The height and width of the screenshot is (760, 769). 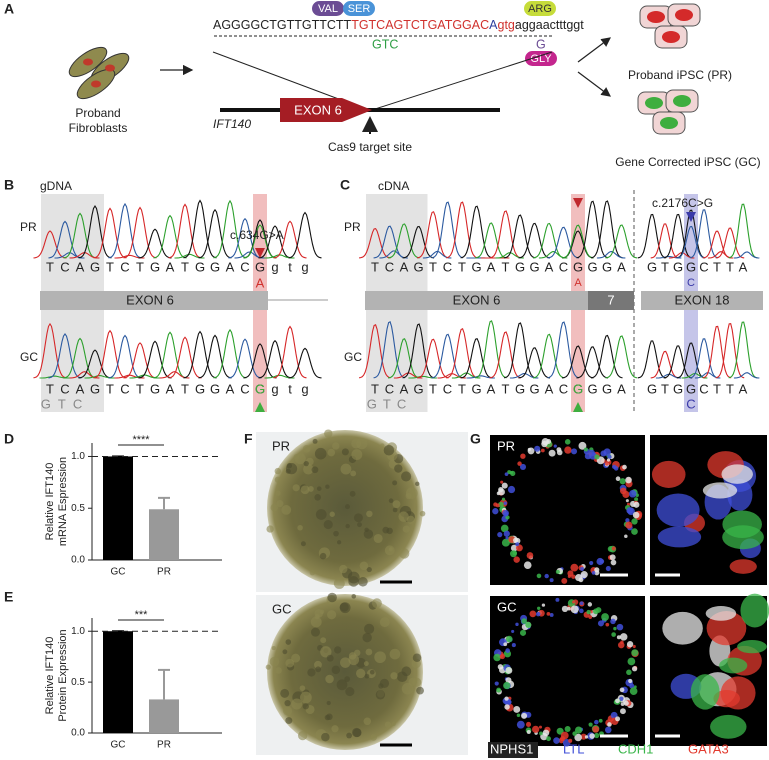 I want to click on cells-label: Proband iPSC (PR), so click(x=680, y=75).